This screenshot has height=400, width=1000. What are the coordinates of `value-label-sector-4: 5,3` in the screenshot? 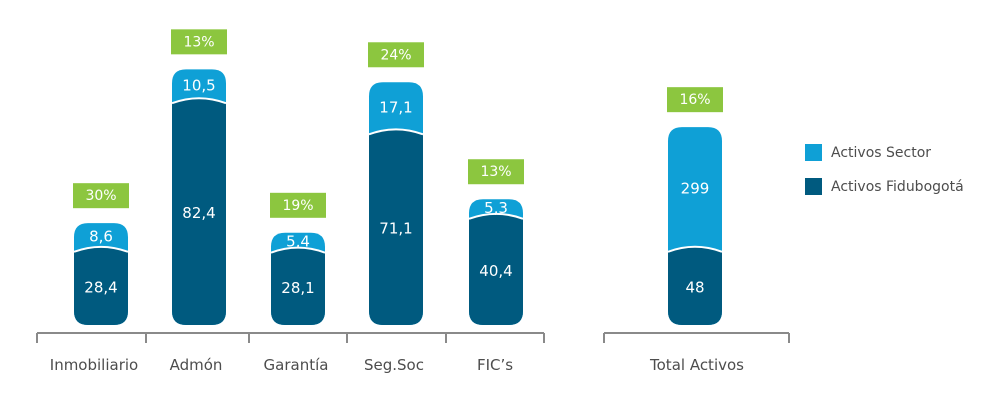 It's located at (496, 208).